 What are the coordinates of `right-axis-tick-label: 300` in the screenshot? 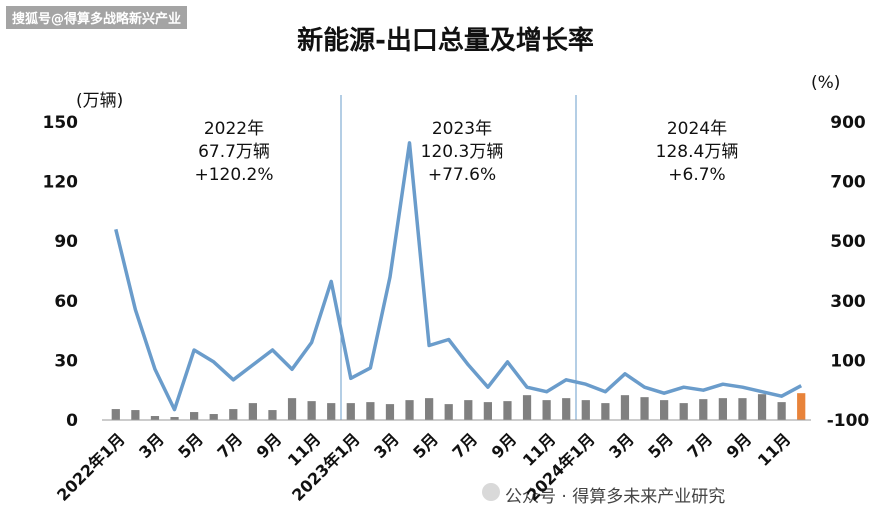 It's located at (848, 302).